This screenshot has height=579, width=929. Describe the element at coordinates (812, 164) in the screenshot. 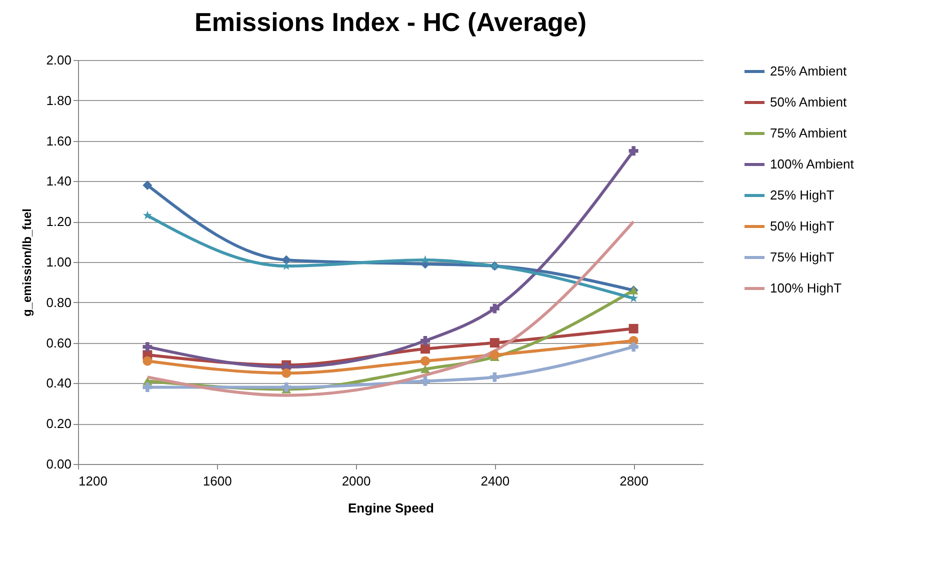

I see `legend-label: 100% Ambient` at that location.